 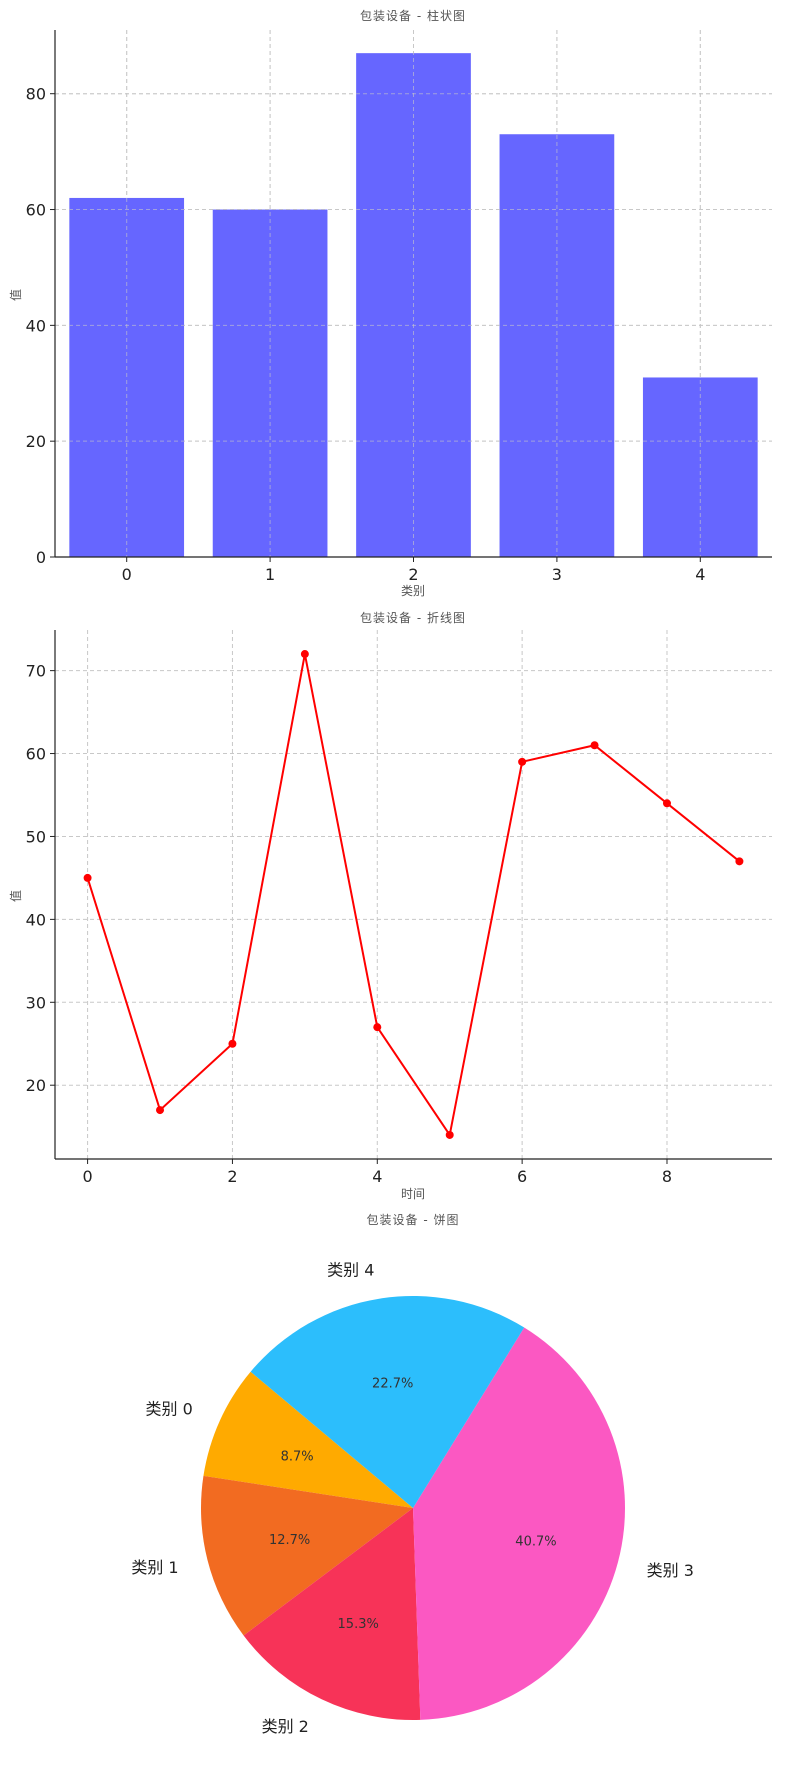 I want to click on pie-slice-label: 类别 3, so click(x=670, y=1570).